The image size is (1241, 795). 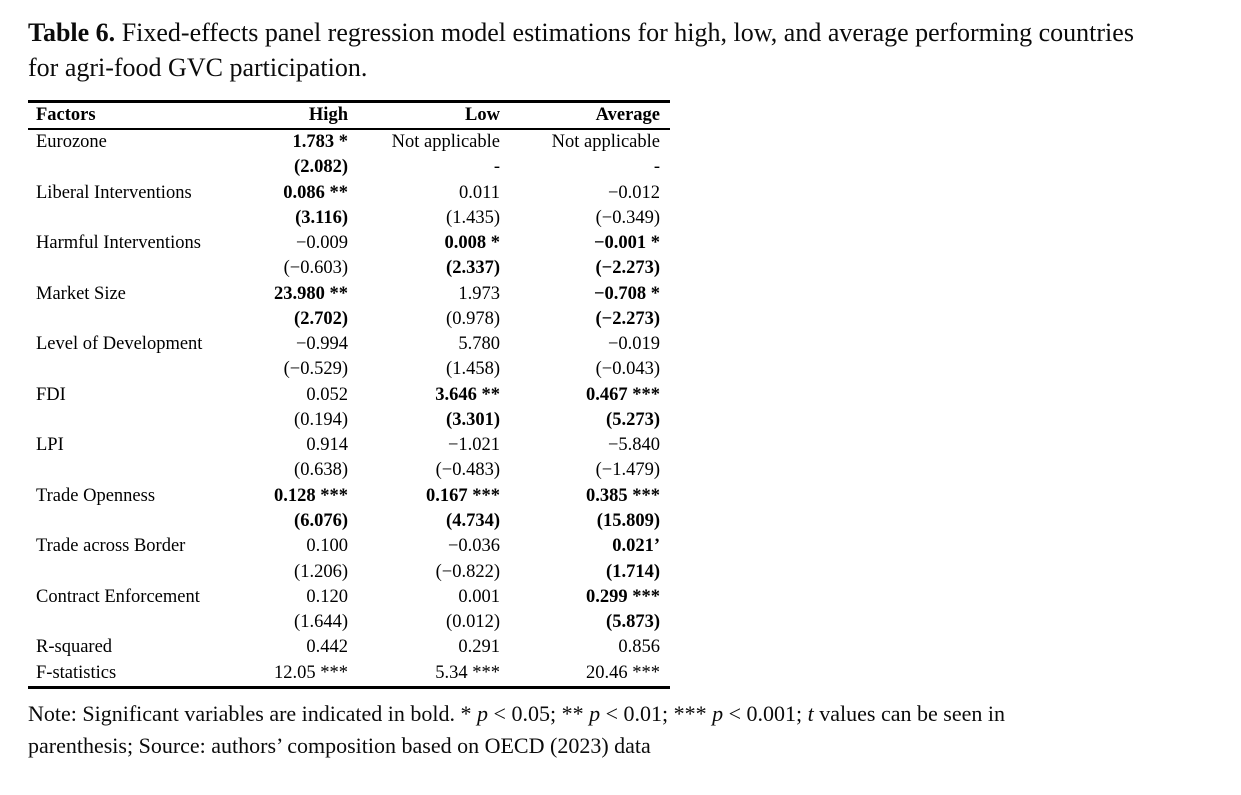 I want to click on note-segment: < 0.001;, so click(x=765, y=713).